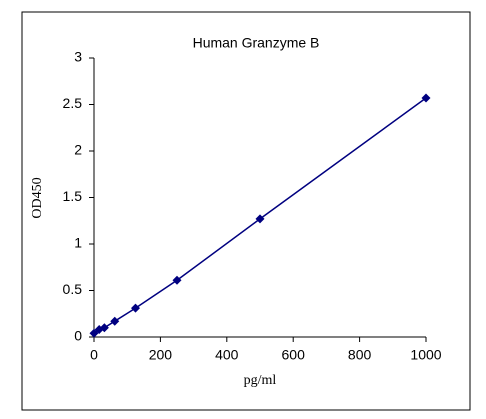 Image resolution: width=486 pixels, height=419 pixels. Describe the element at coordinates (161, 355) in the screenshot. I see `x-tick-label: 200` at that location.